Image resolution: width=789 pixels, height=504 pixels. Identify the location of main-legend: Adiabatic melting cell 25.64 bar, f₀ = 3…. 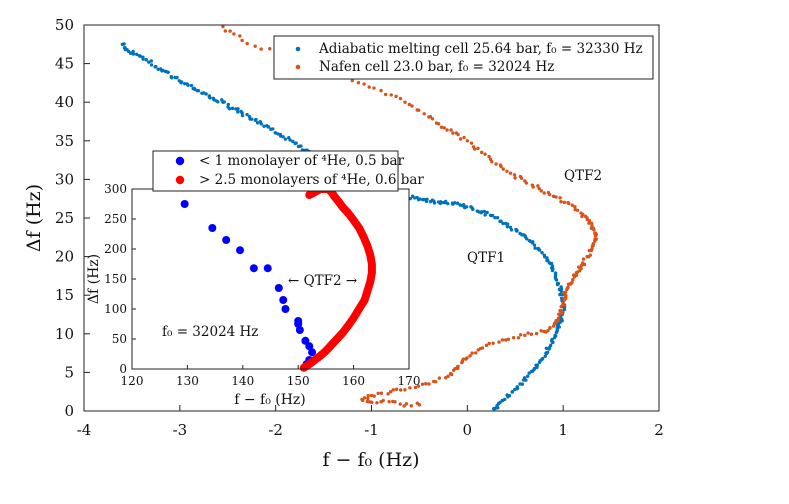
(463, 57).